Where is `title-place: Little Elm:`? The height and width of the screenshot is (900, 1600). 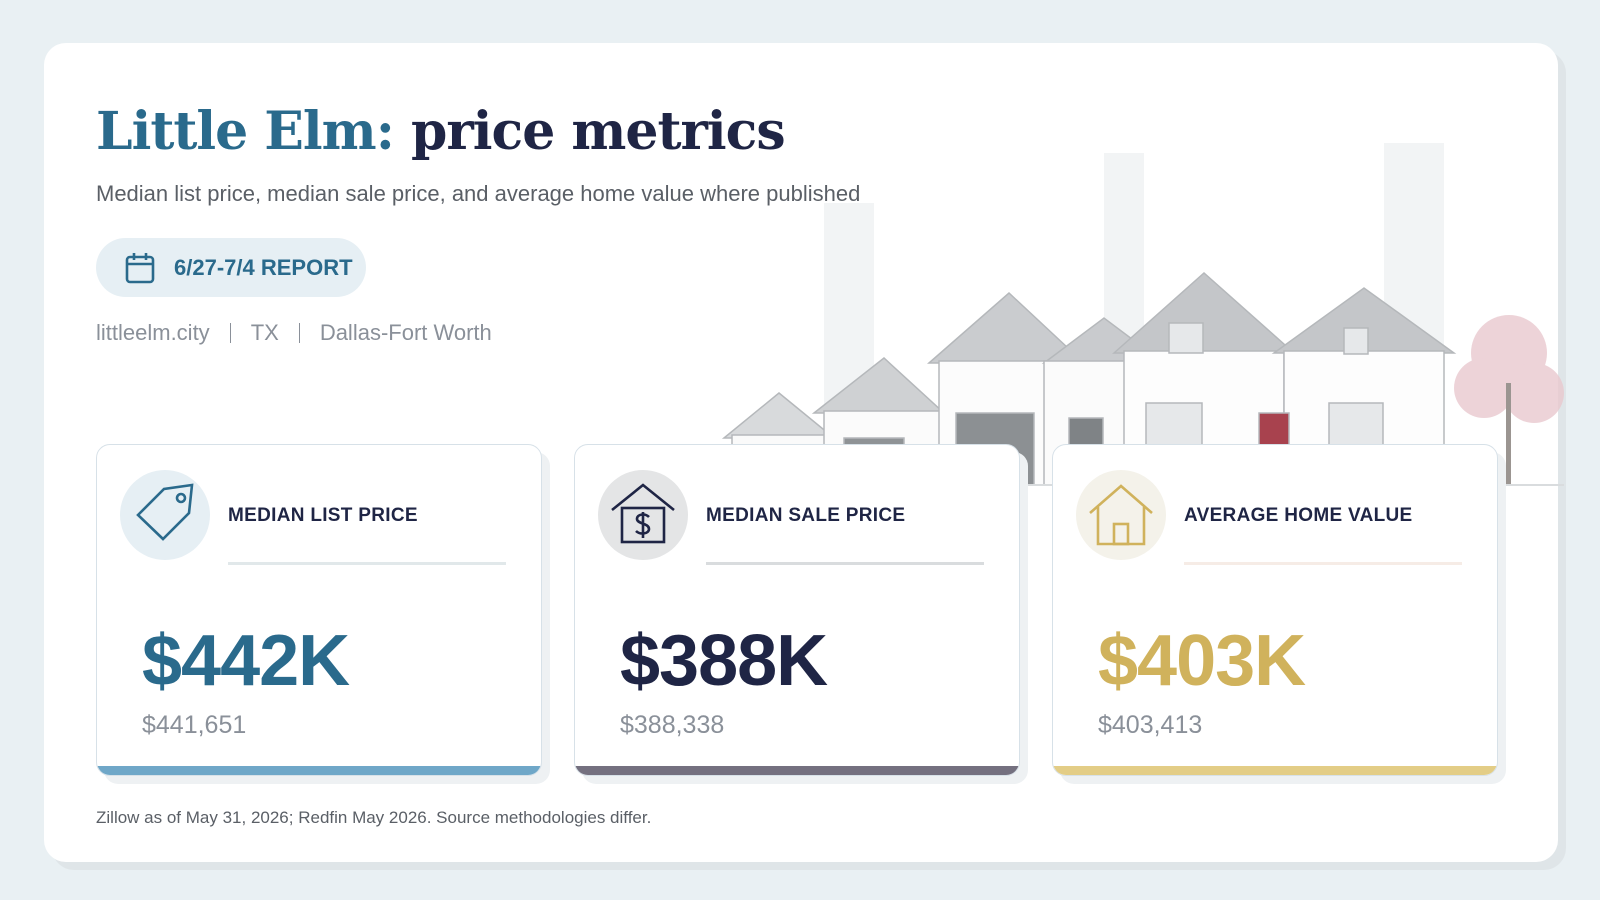 title-place: Little Elm: is located at coordinates (245, 131).